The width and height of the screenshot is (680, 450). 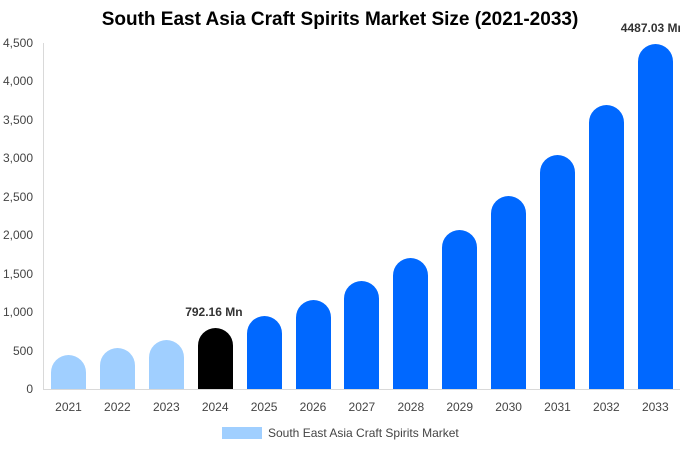 What do you see at coordinates (22, 350) in the screenshot?
I see `y-tick-label: 500` at bounding box center [22, 350].